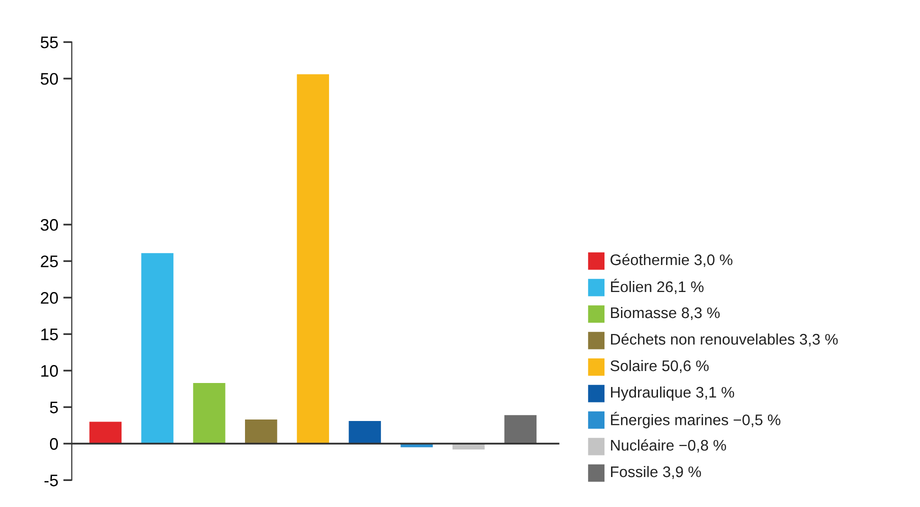 The image size is (920, 507). I want to click on legend-label: Hydraulique 3,1 %, so click(672, 393).